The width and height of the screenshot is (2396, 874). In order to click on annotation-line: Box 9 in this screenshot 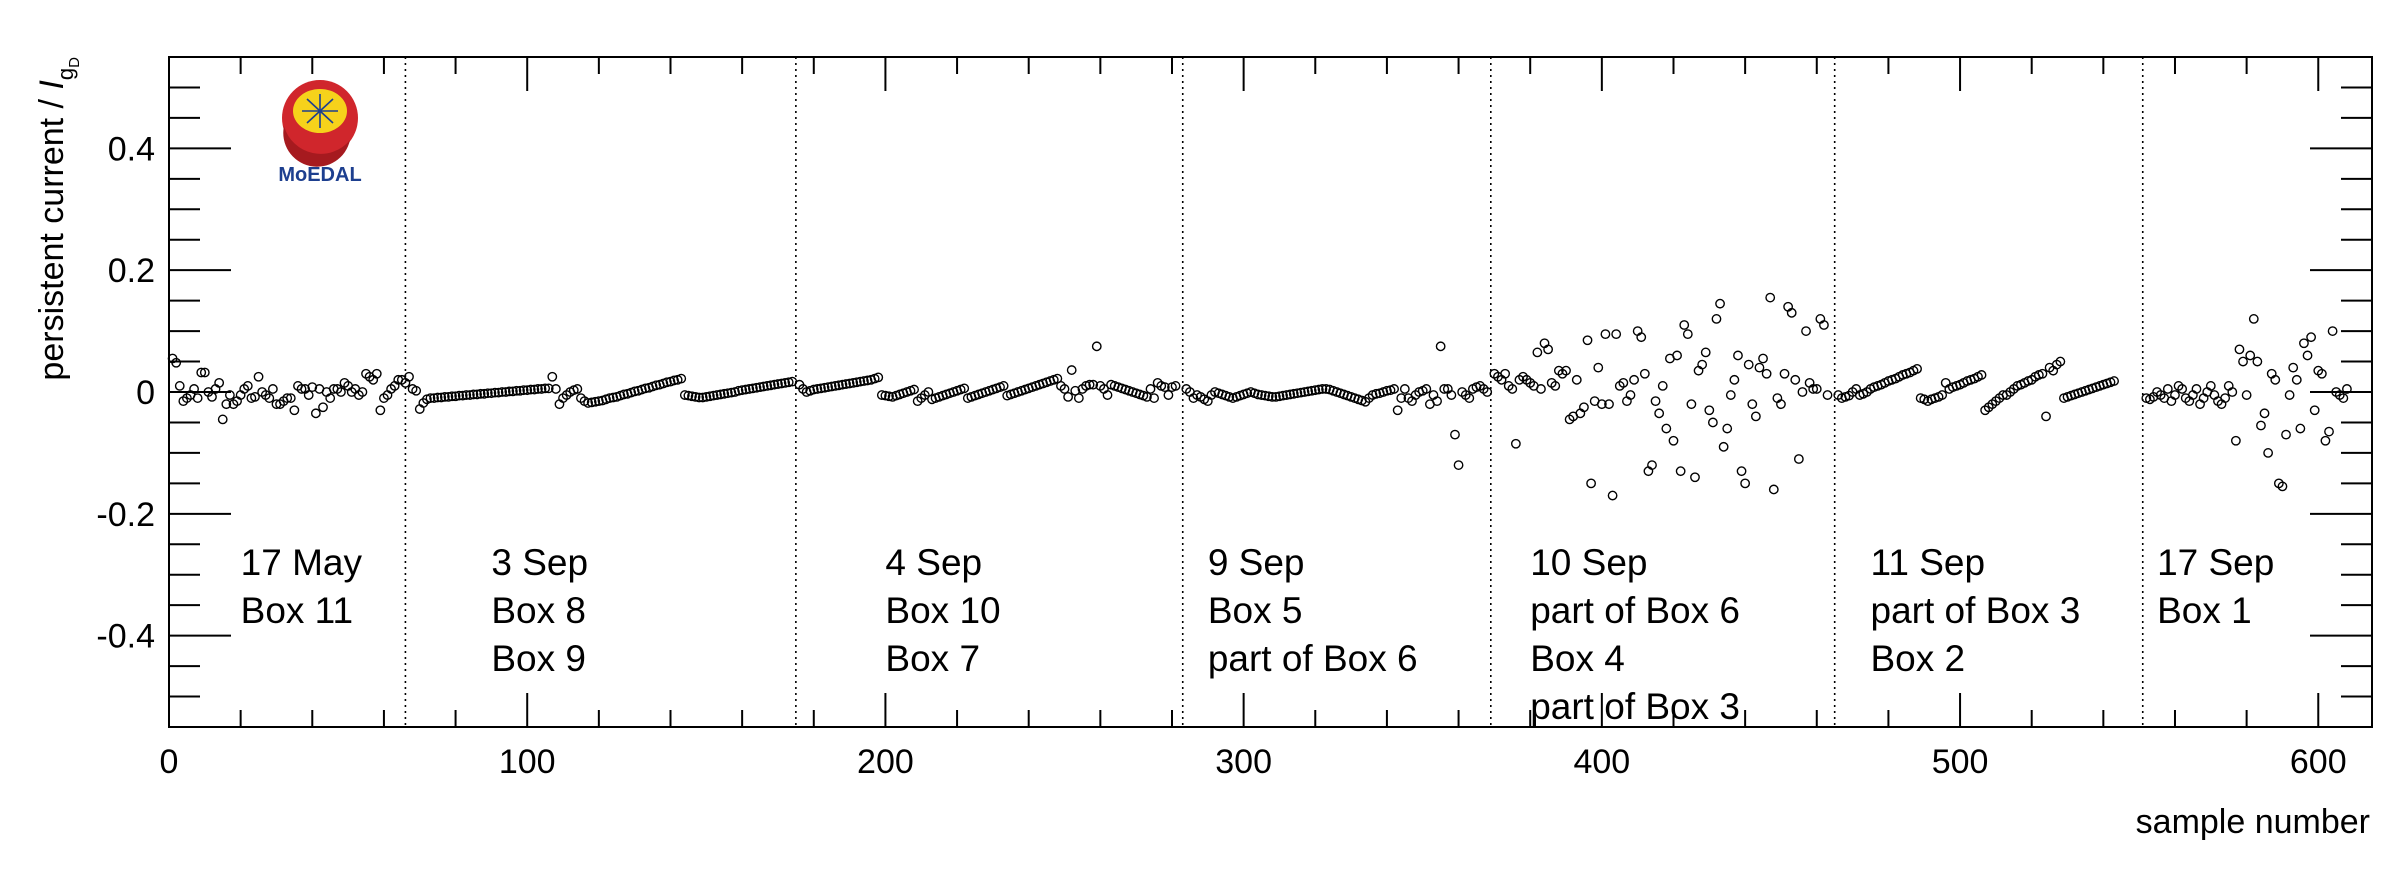, I will do `click(538, 658)`.